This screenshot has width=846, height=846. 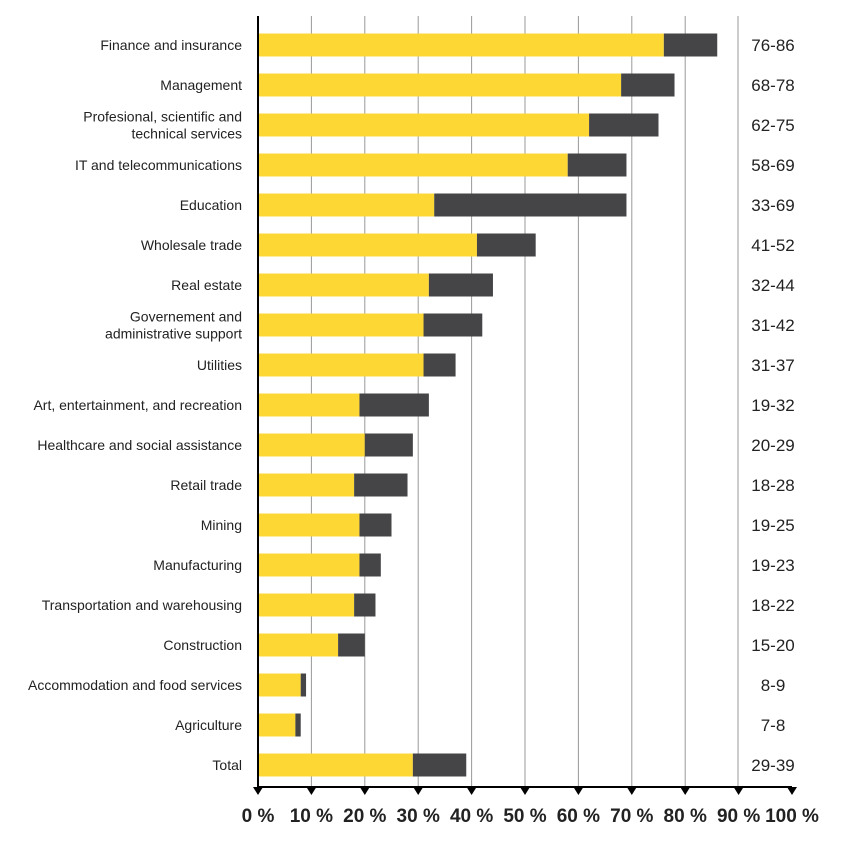 What do you see at coordinates (418, 816) in the screenshot?
I see `x-tick-label: 30 %` at bounding box center [418, 816].